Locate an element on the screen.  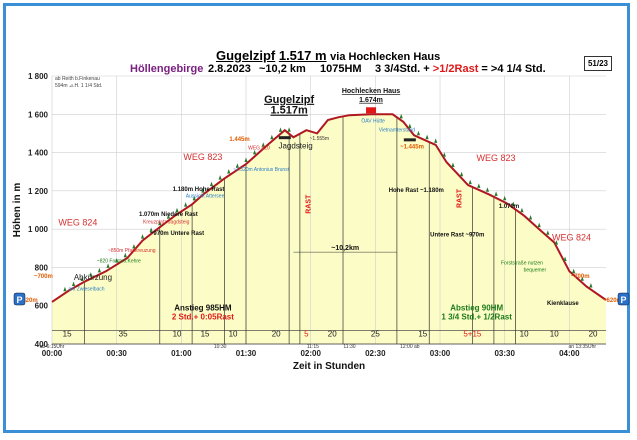
chart-title: Gugelzipf 1.517 m via Hochlecken Haus is located at coordinates (328, 55).